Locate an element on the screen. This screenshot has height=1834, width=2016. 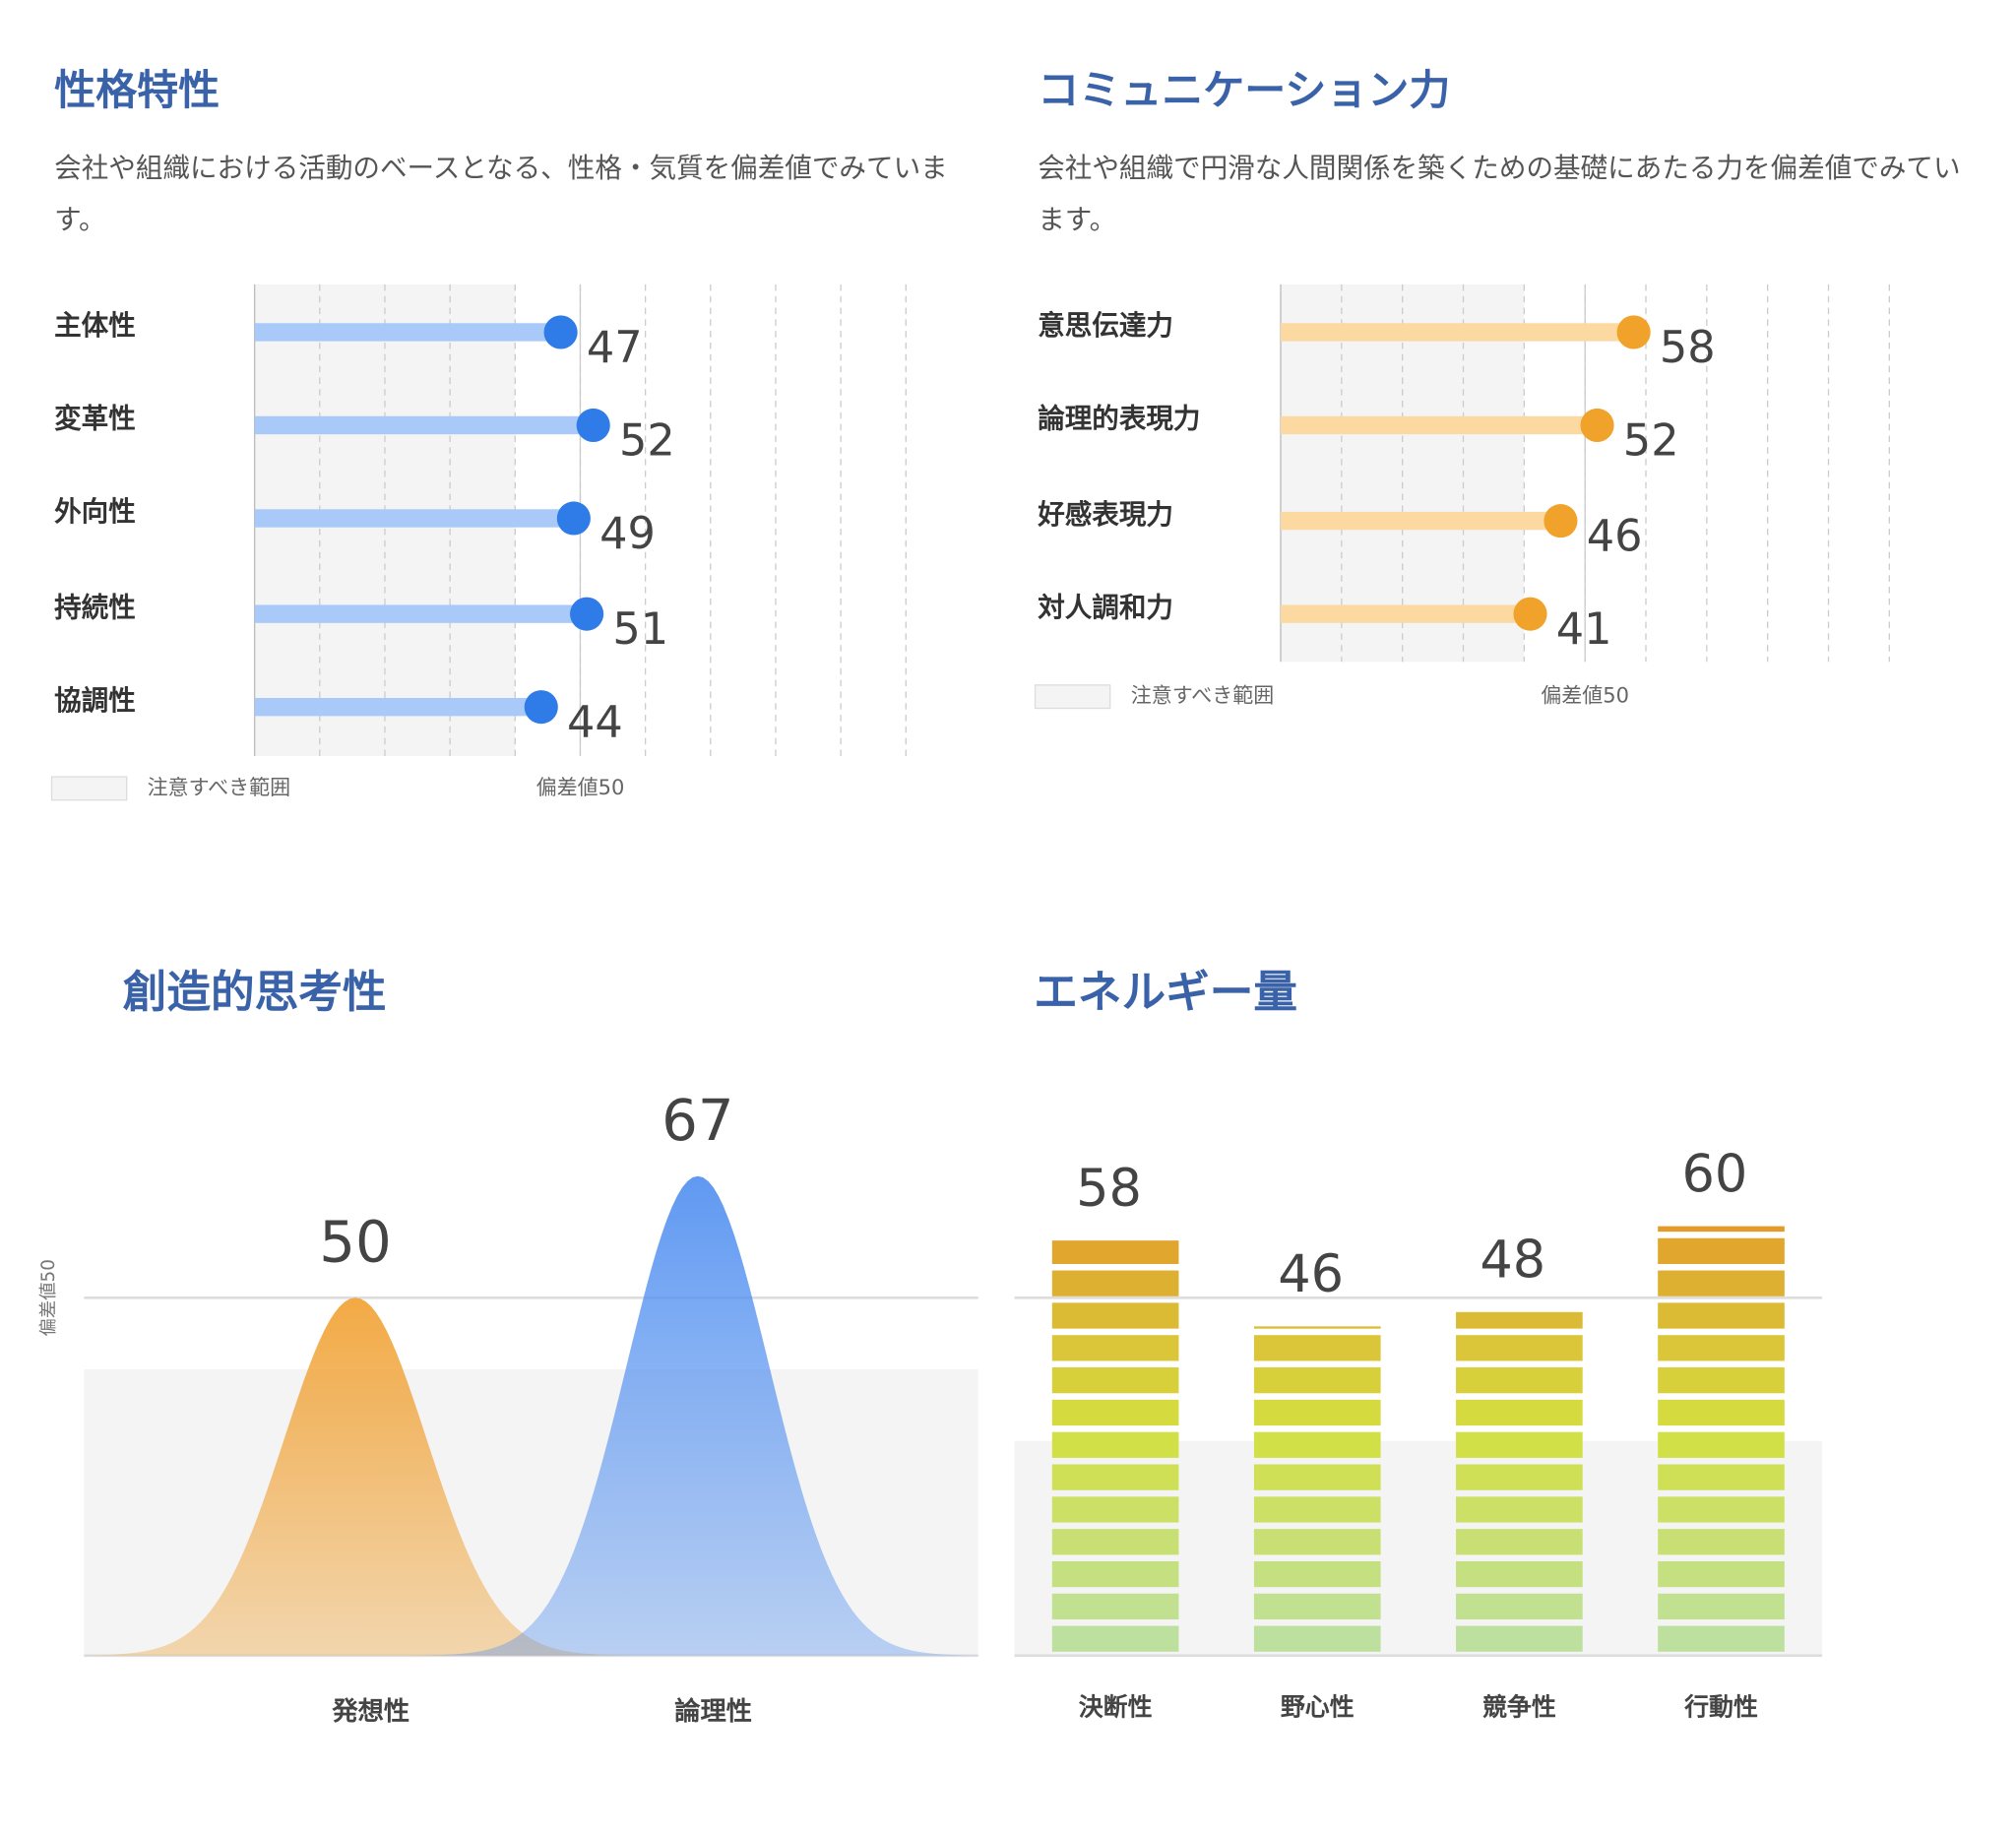
category-label: 論理性 is located at coordinates (713, 1711).